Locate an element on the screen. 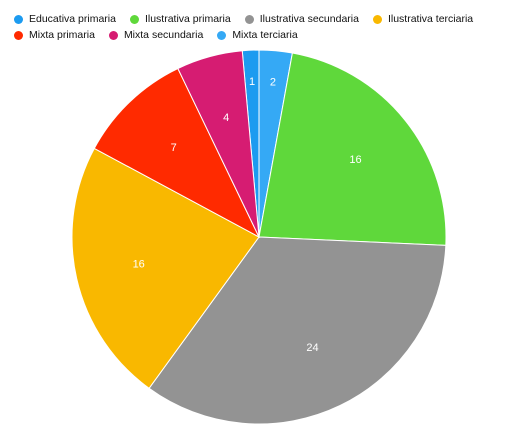 The image size is (513, 434). legend-item: Mixta secundaria is located at coordinates (156, 35).